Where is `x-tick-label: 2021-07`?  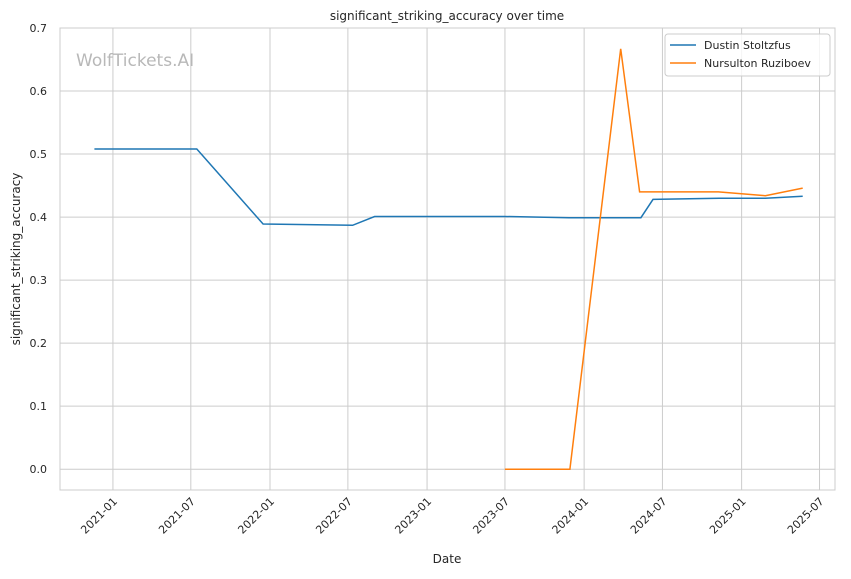
x-tick-label: 2021-07 is located at coordinates (177, 516).